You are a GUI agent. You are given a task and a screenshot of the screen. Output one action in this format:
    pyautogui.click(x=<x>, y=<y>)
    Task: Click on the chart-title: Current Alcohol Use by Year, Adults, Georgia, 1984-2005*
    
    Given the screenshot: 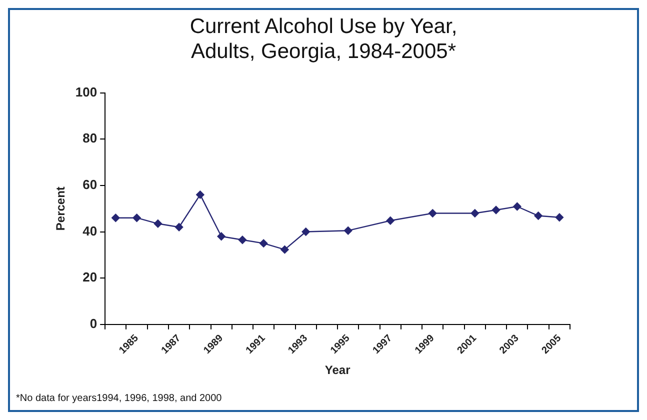 What is the action you would take?
    pyautogui.click(x=323, y=39)
    